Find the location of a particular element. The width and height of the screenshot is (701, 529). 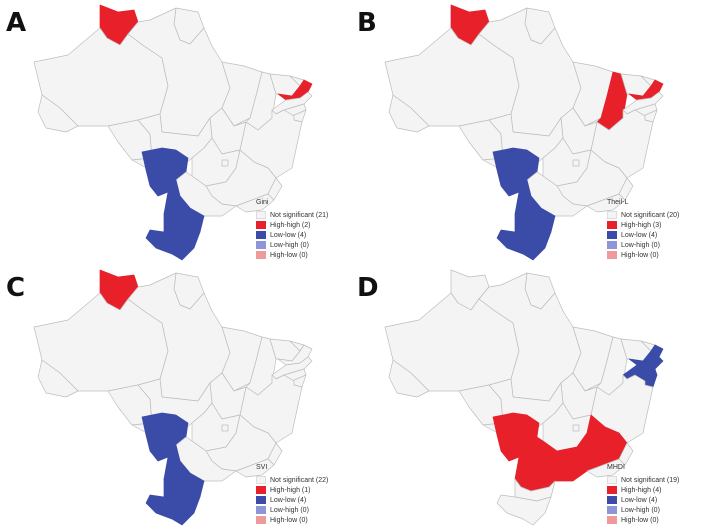

legend-label: Not significant (20) is located at coordinates (650, 215).